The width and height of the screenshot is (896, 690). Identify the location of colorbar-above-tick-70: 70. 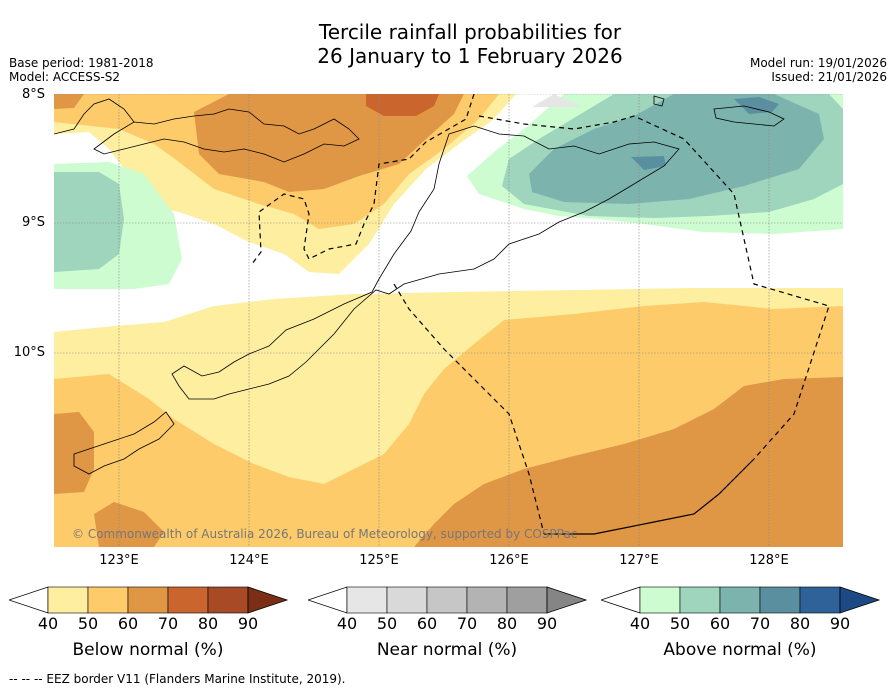
(760, 623).